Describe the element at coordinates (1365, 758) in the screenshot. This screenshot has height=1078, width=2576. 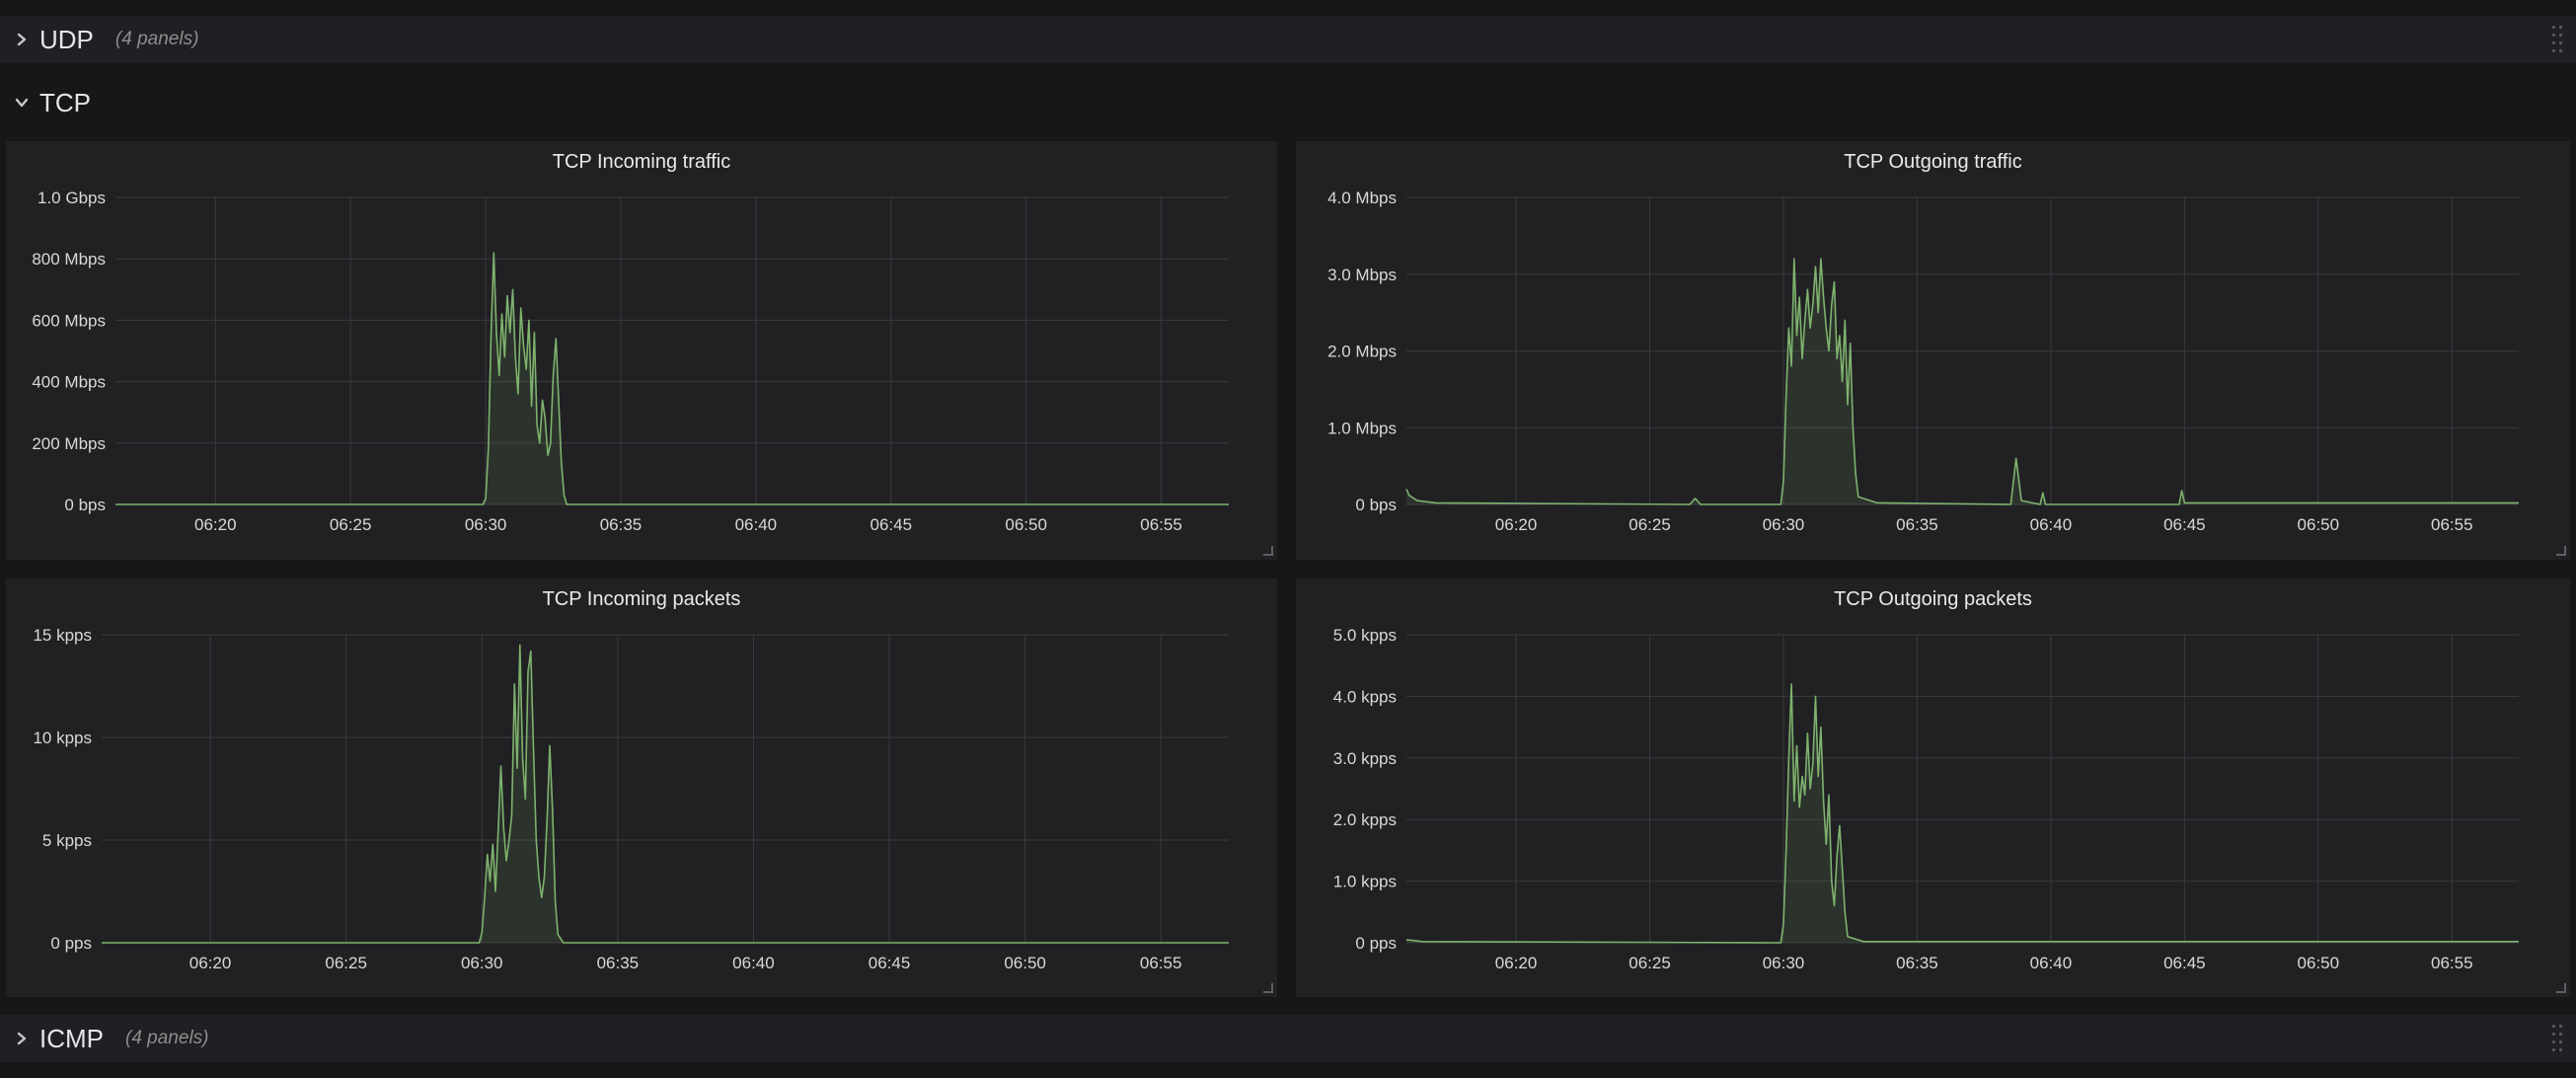
I see `y-tick-label: 3.0 kpps` at that location.